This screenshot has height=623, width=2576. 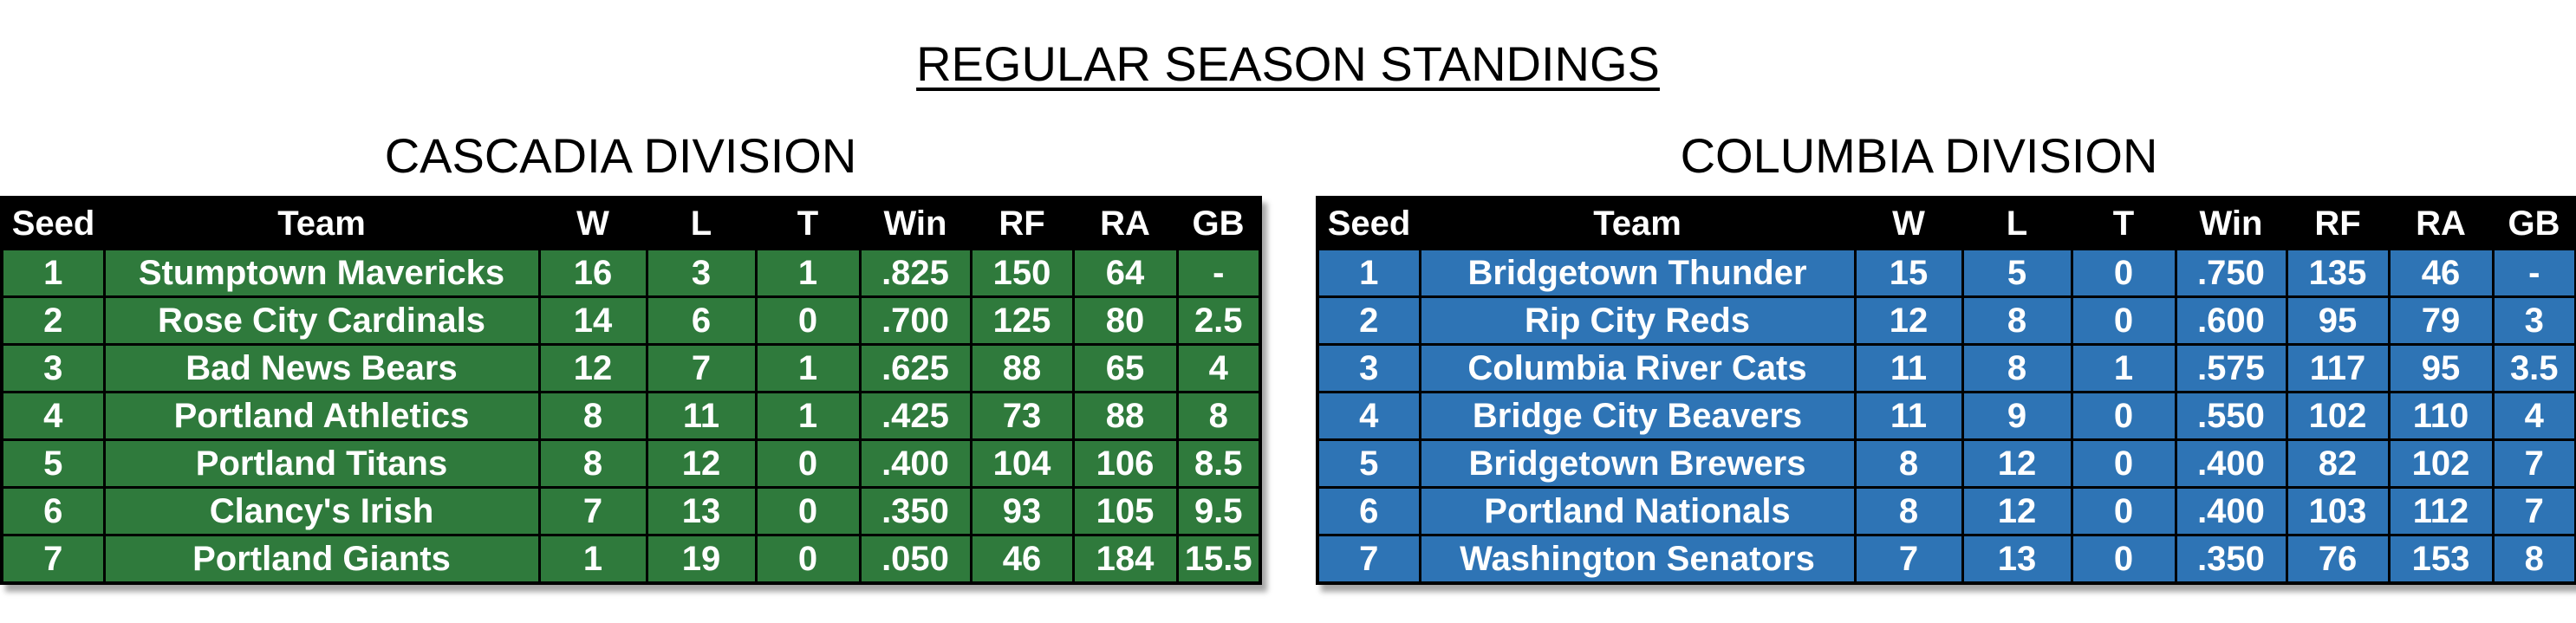 I want to click on team-cell: Portland Athletics, so click(x=321, y=416).